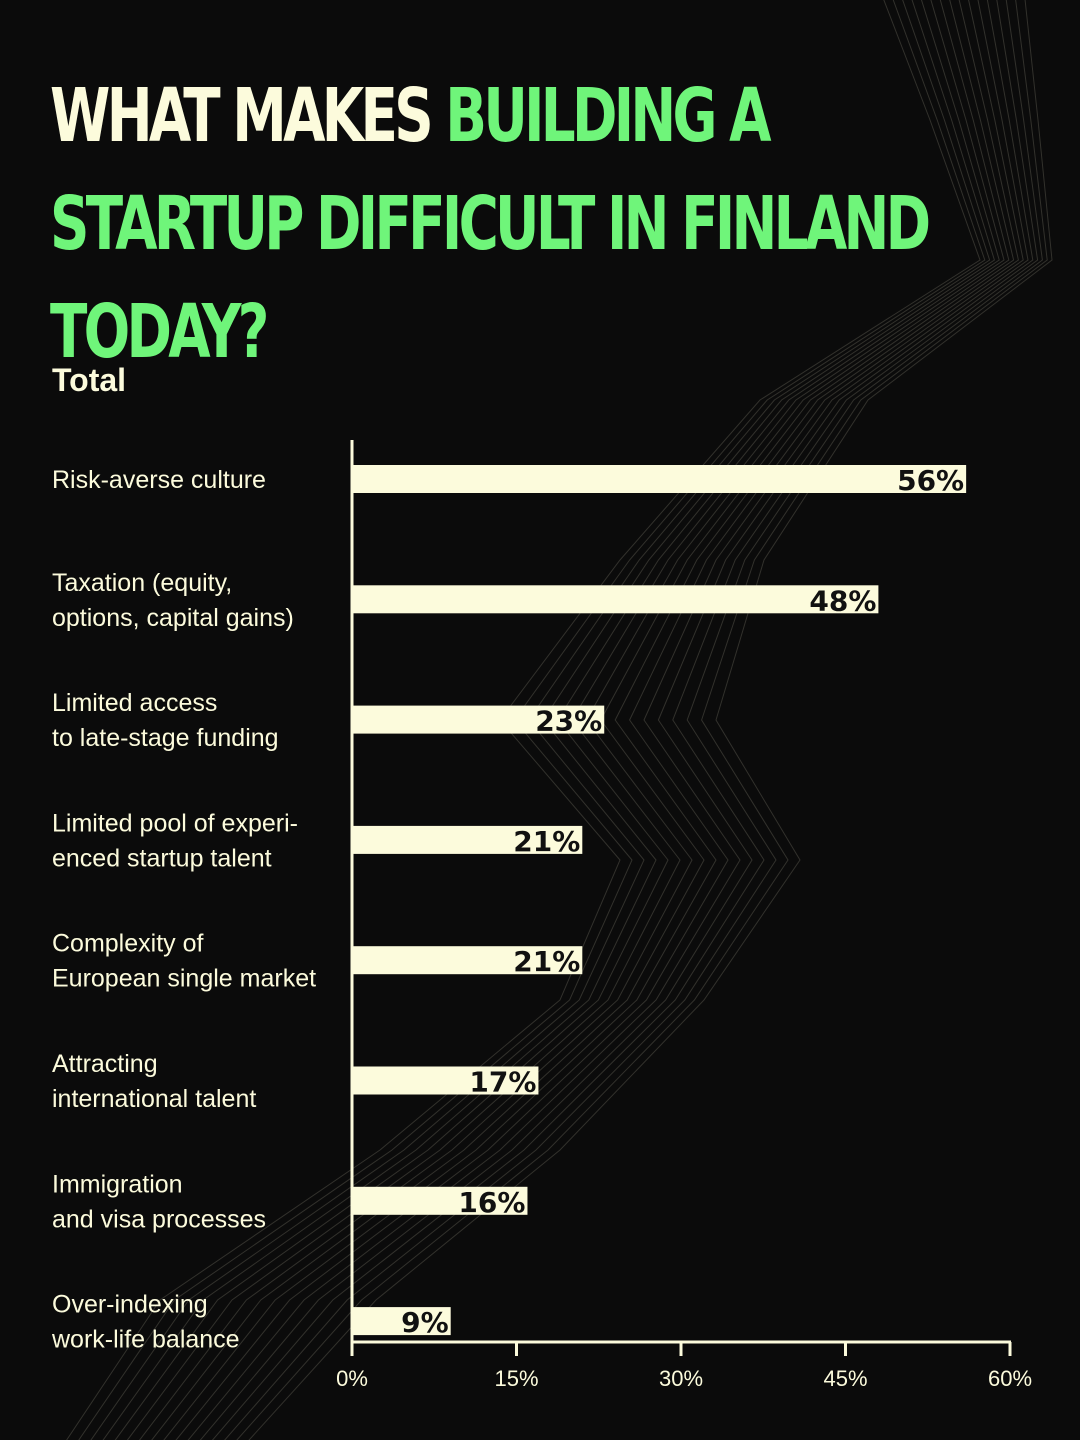  Describe the element at coordinates (568, 721) in the screenshot. I see `bar-value-label: 23%` at that location.